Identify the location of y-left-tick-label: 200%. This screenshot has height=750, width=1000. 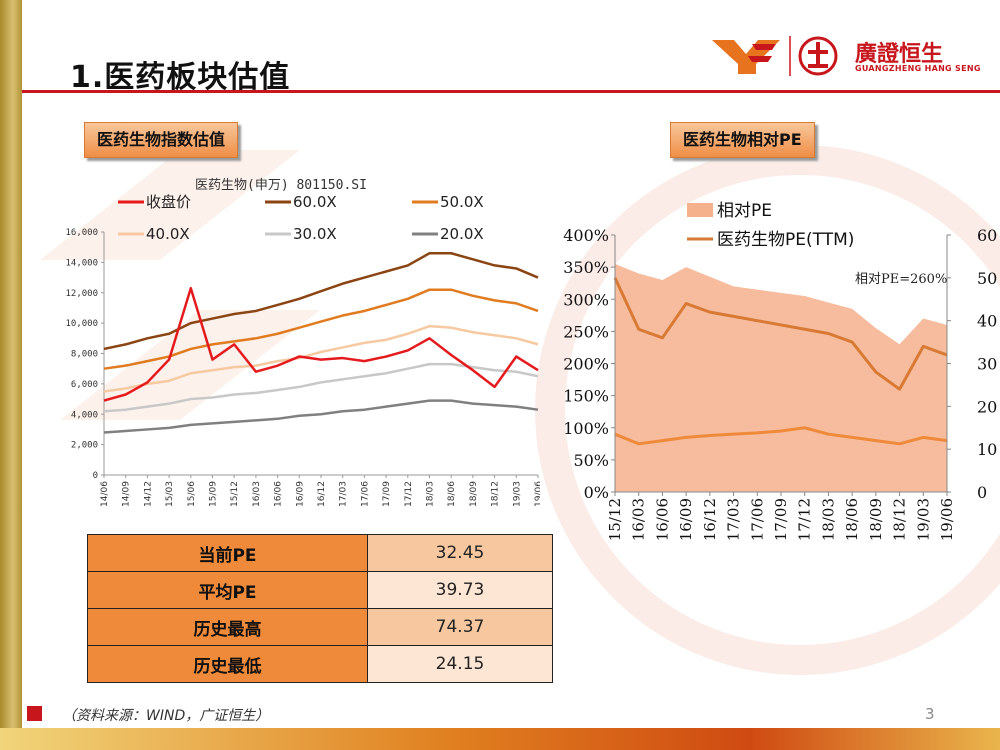
(586, 364).